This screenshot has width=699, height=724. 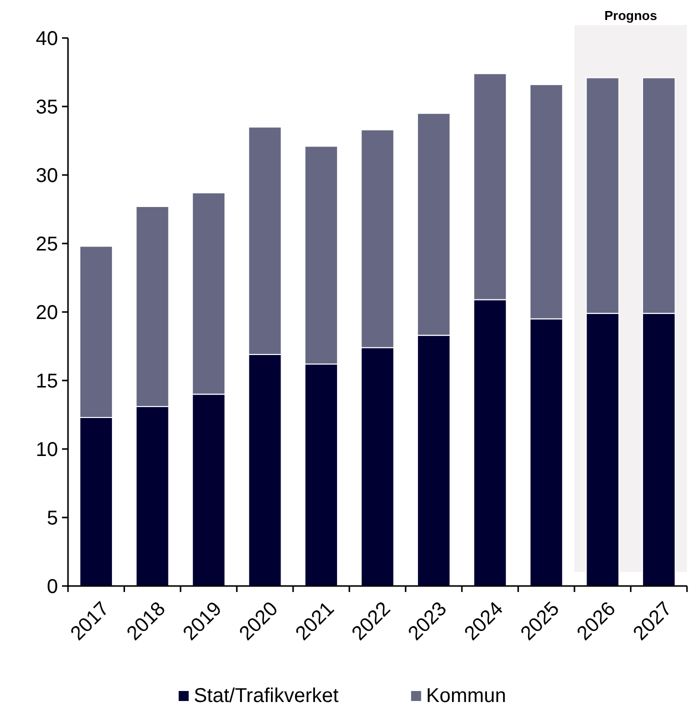 I want to click on y-tick-label: 20, so click(x=47, y=313).